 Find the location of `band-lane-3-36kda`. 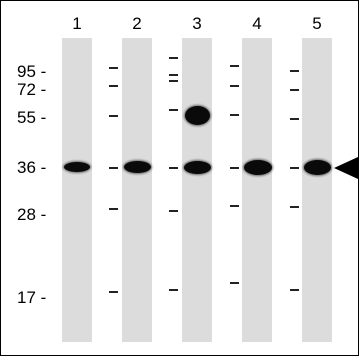

band-lane-3-36kda is located at coordinates (197, 167).